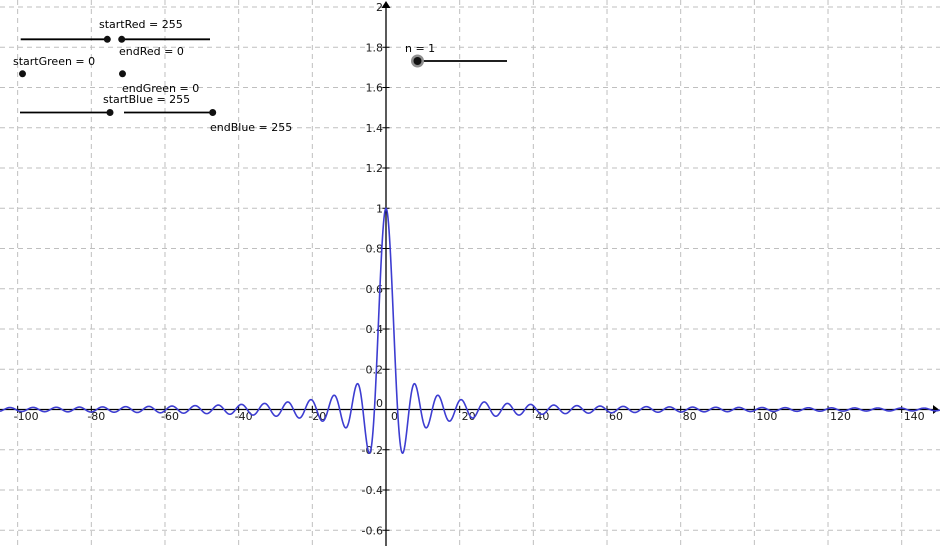 The width and height of the screenshot is (940, 546). Describe the element at coordinates (96, 416) in the screenshot. I see `x-axis-tick-label: -80` at that location.